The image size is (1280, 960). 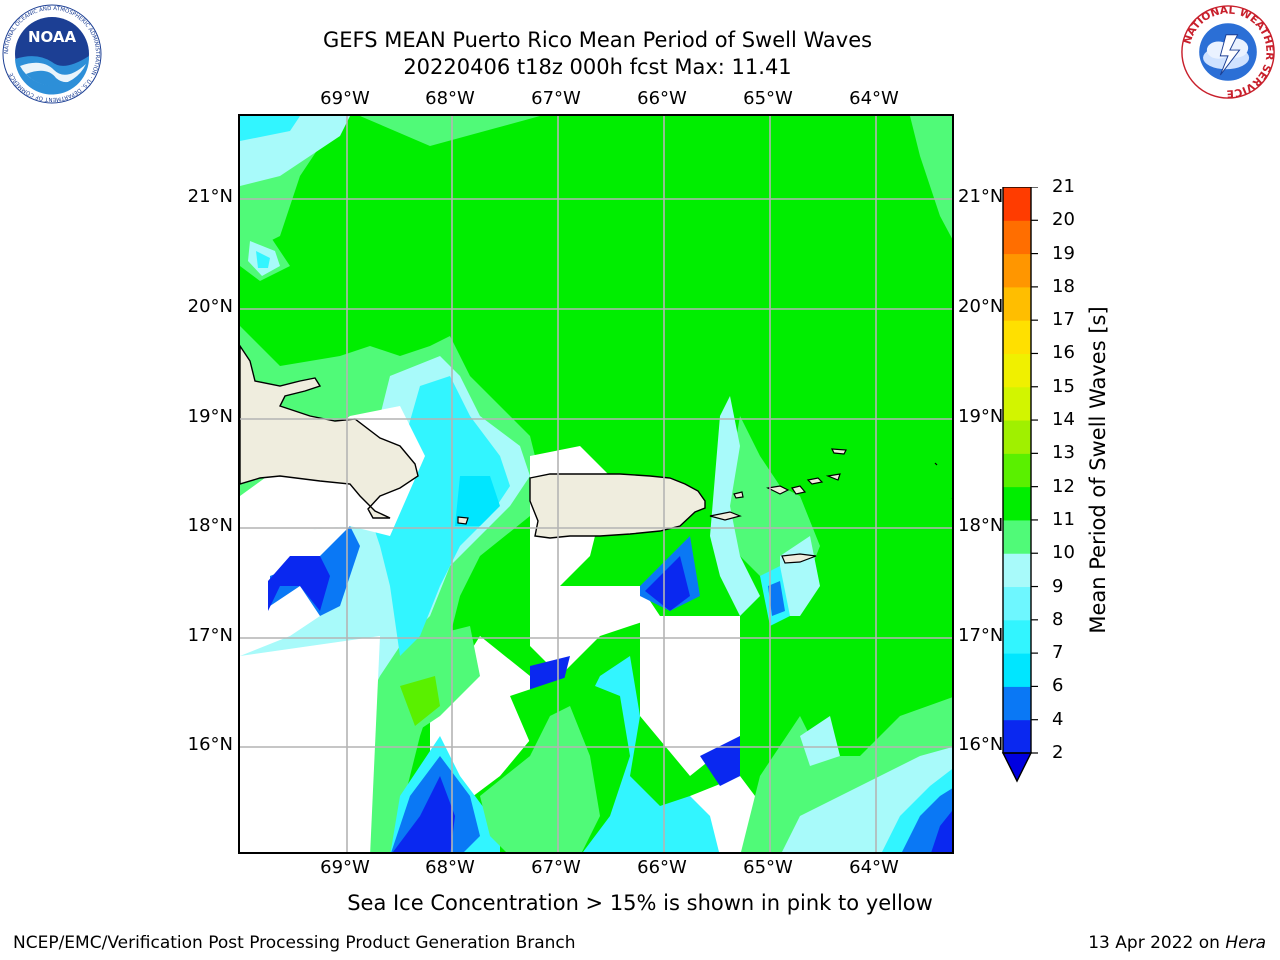 What do you see at coordinates (329, 431) in the screenshot?
I see `land-hispaniola` at bounding box center [329, 431].